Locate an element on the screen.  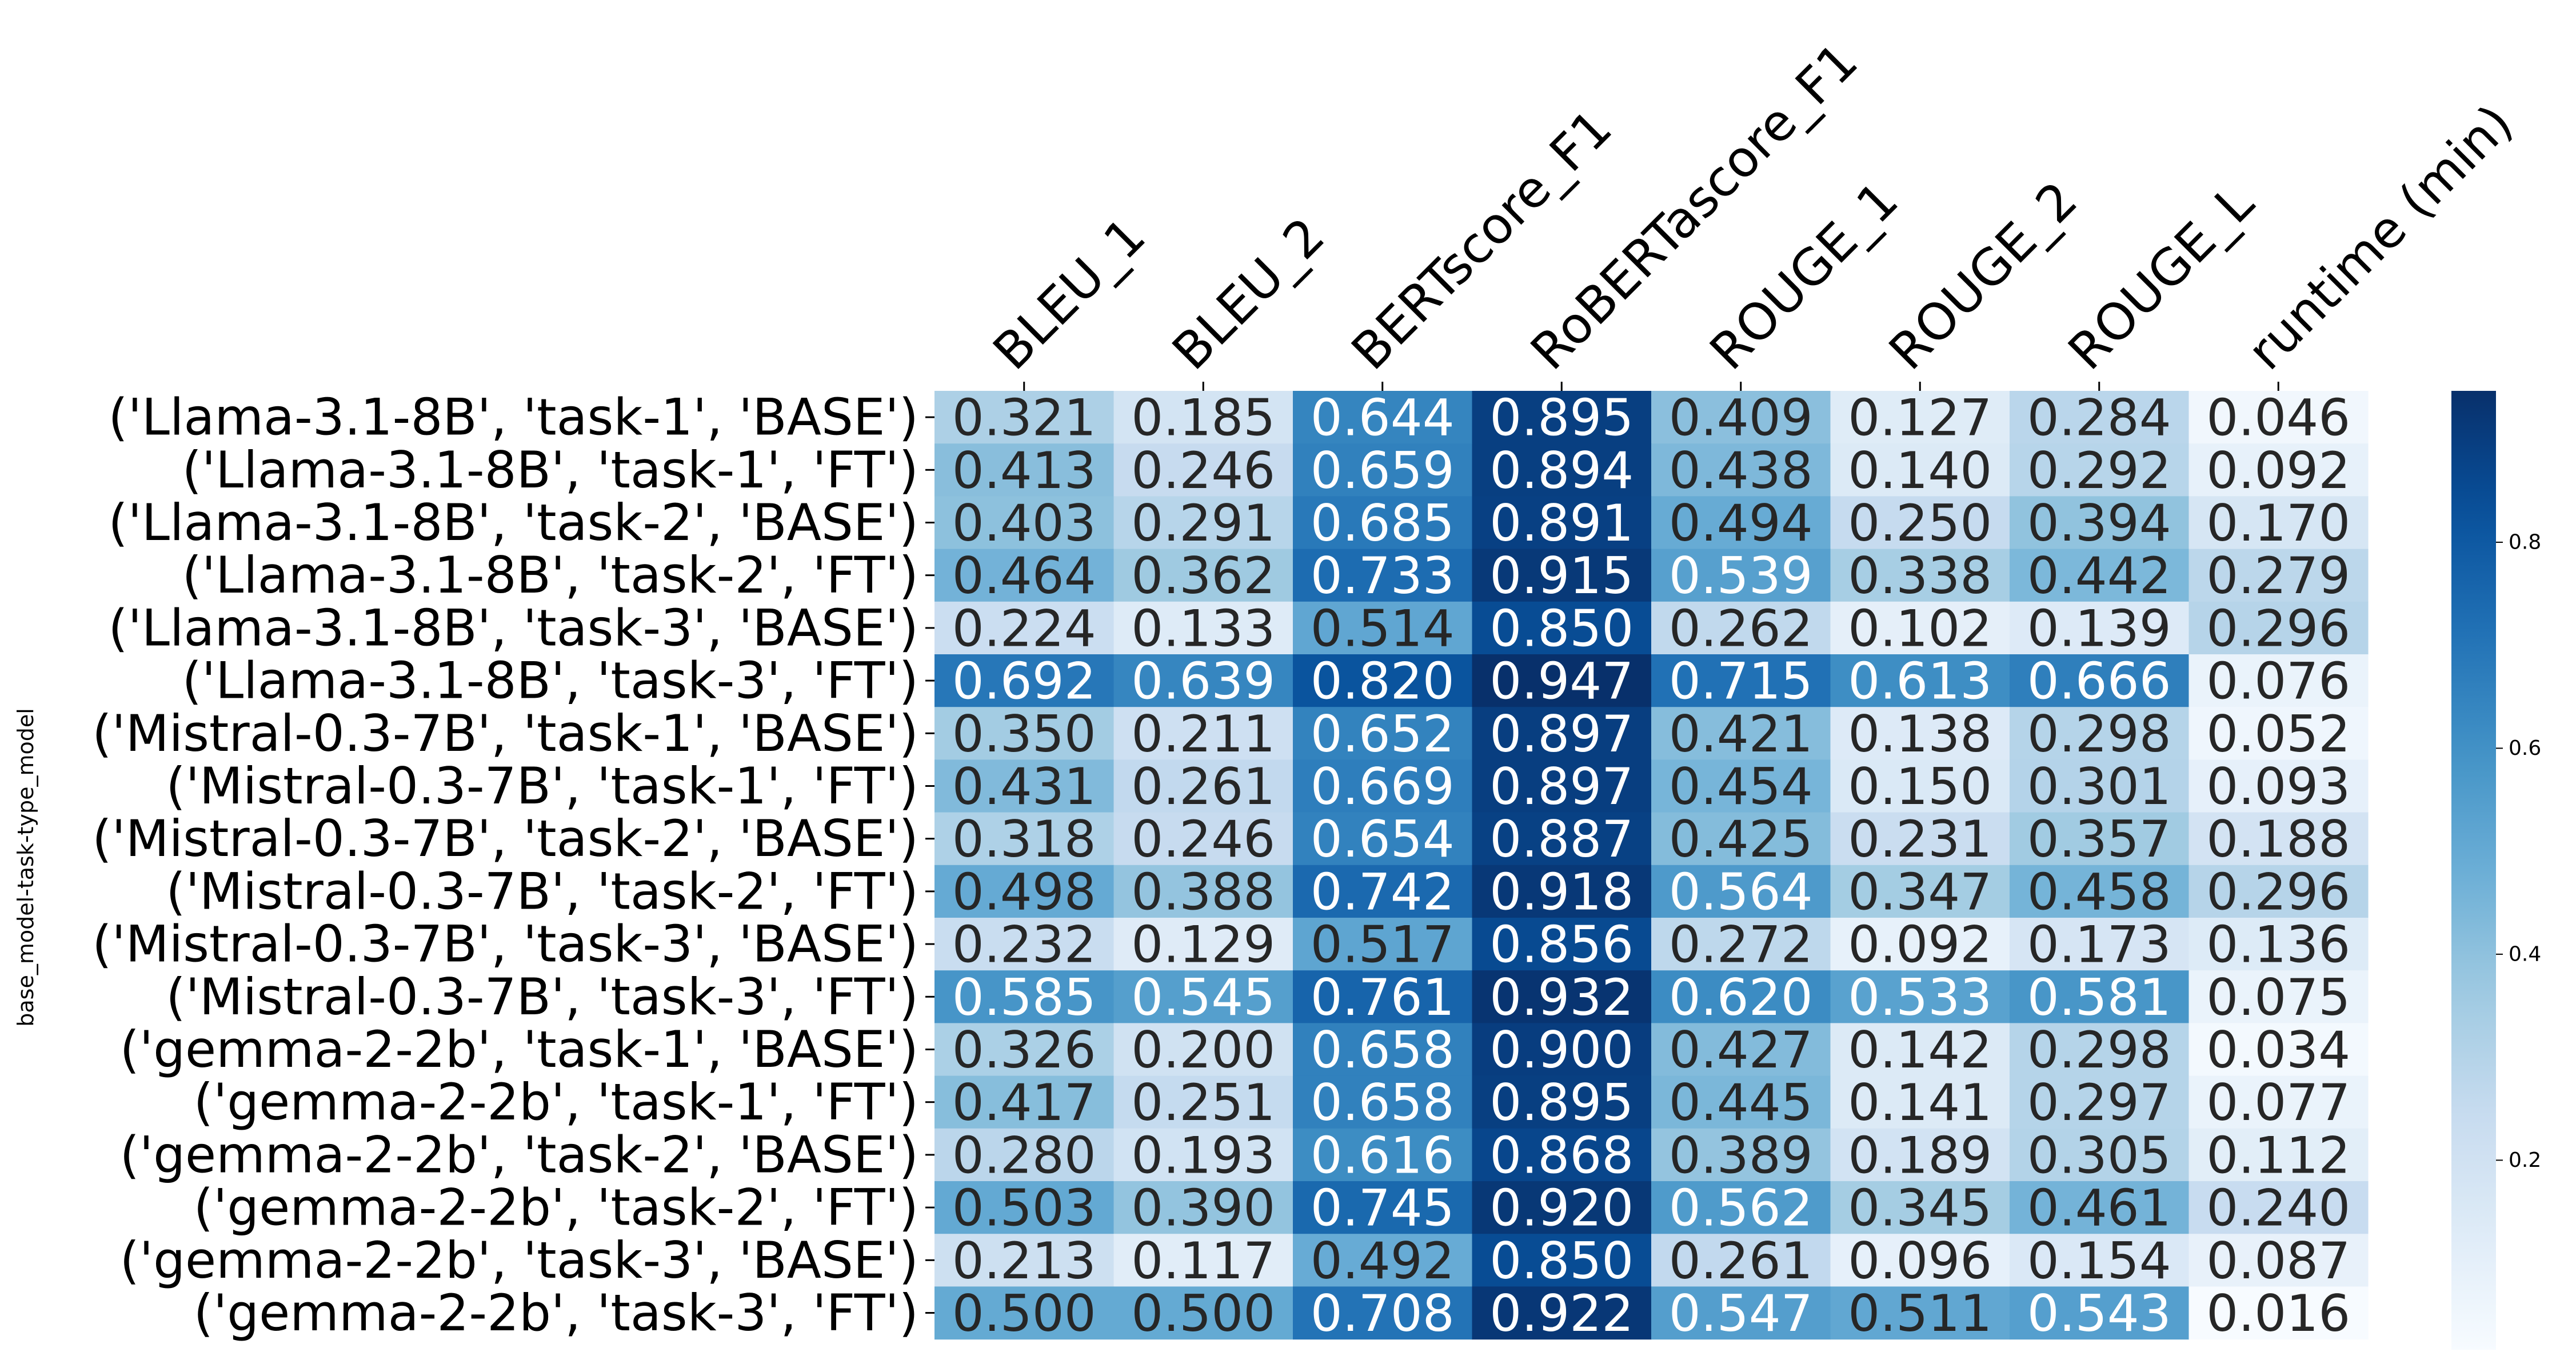
colorbar-tick-label: 0.2 is located at coordinates (2525, 1160).